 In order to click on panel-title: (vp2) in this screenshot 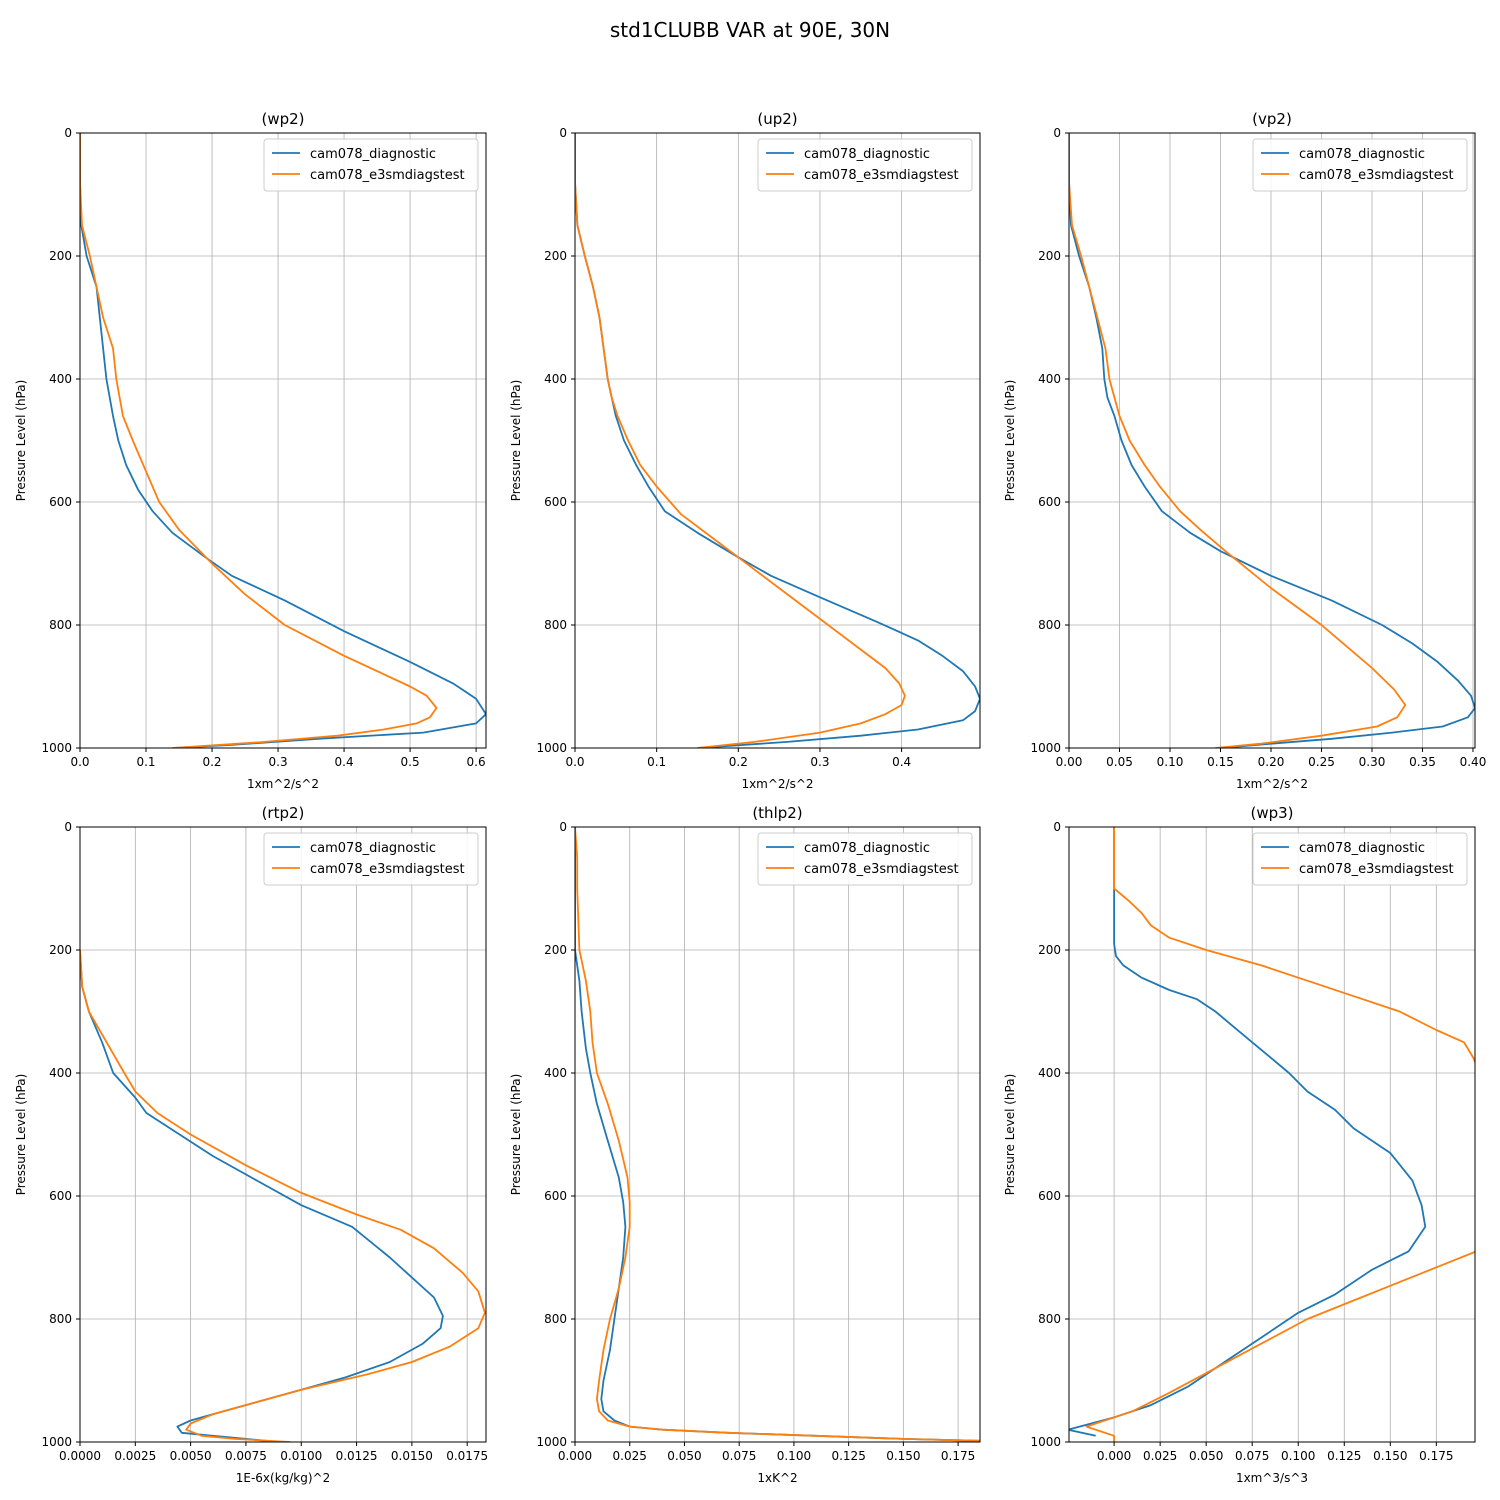, I will do `click(1272, 119)`.